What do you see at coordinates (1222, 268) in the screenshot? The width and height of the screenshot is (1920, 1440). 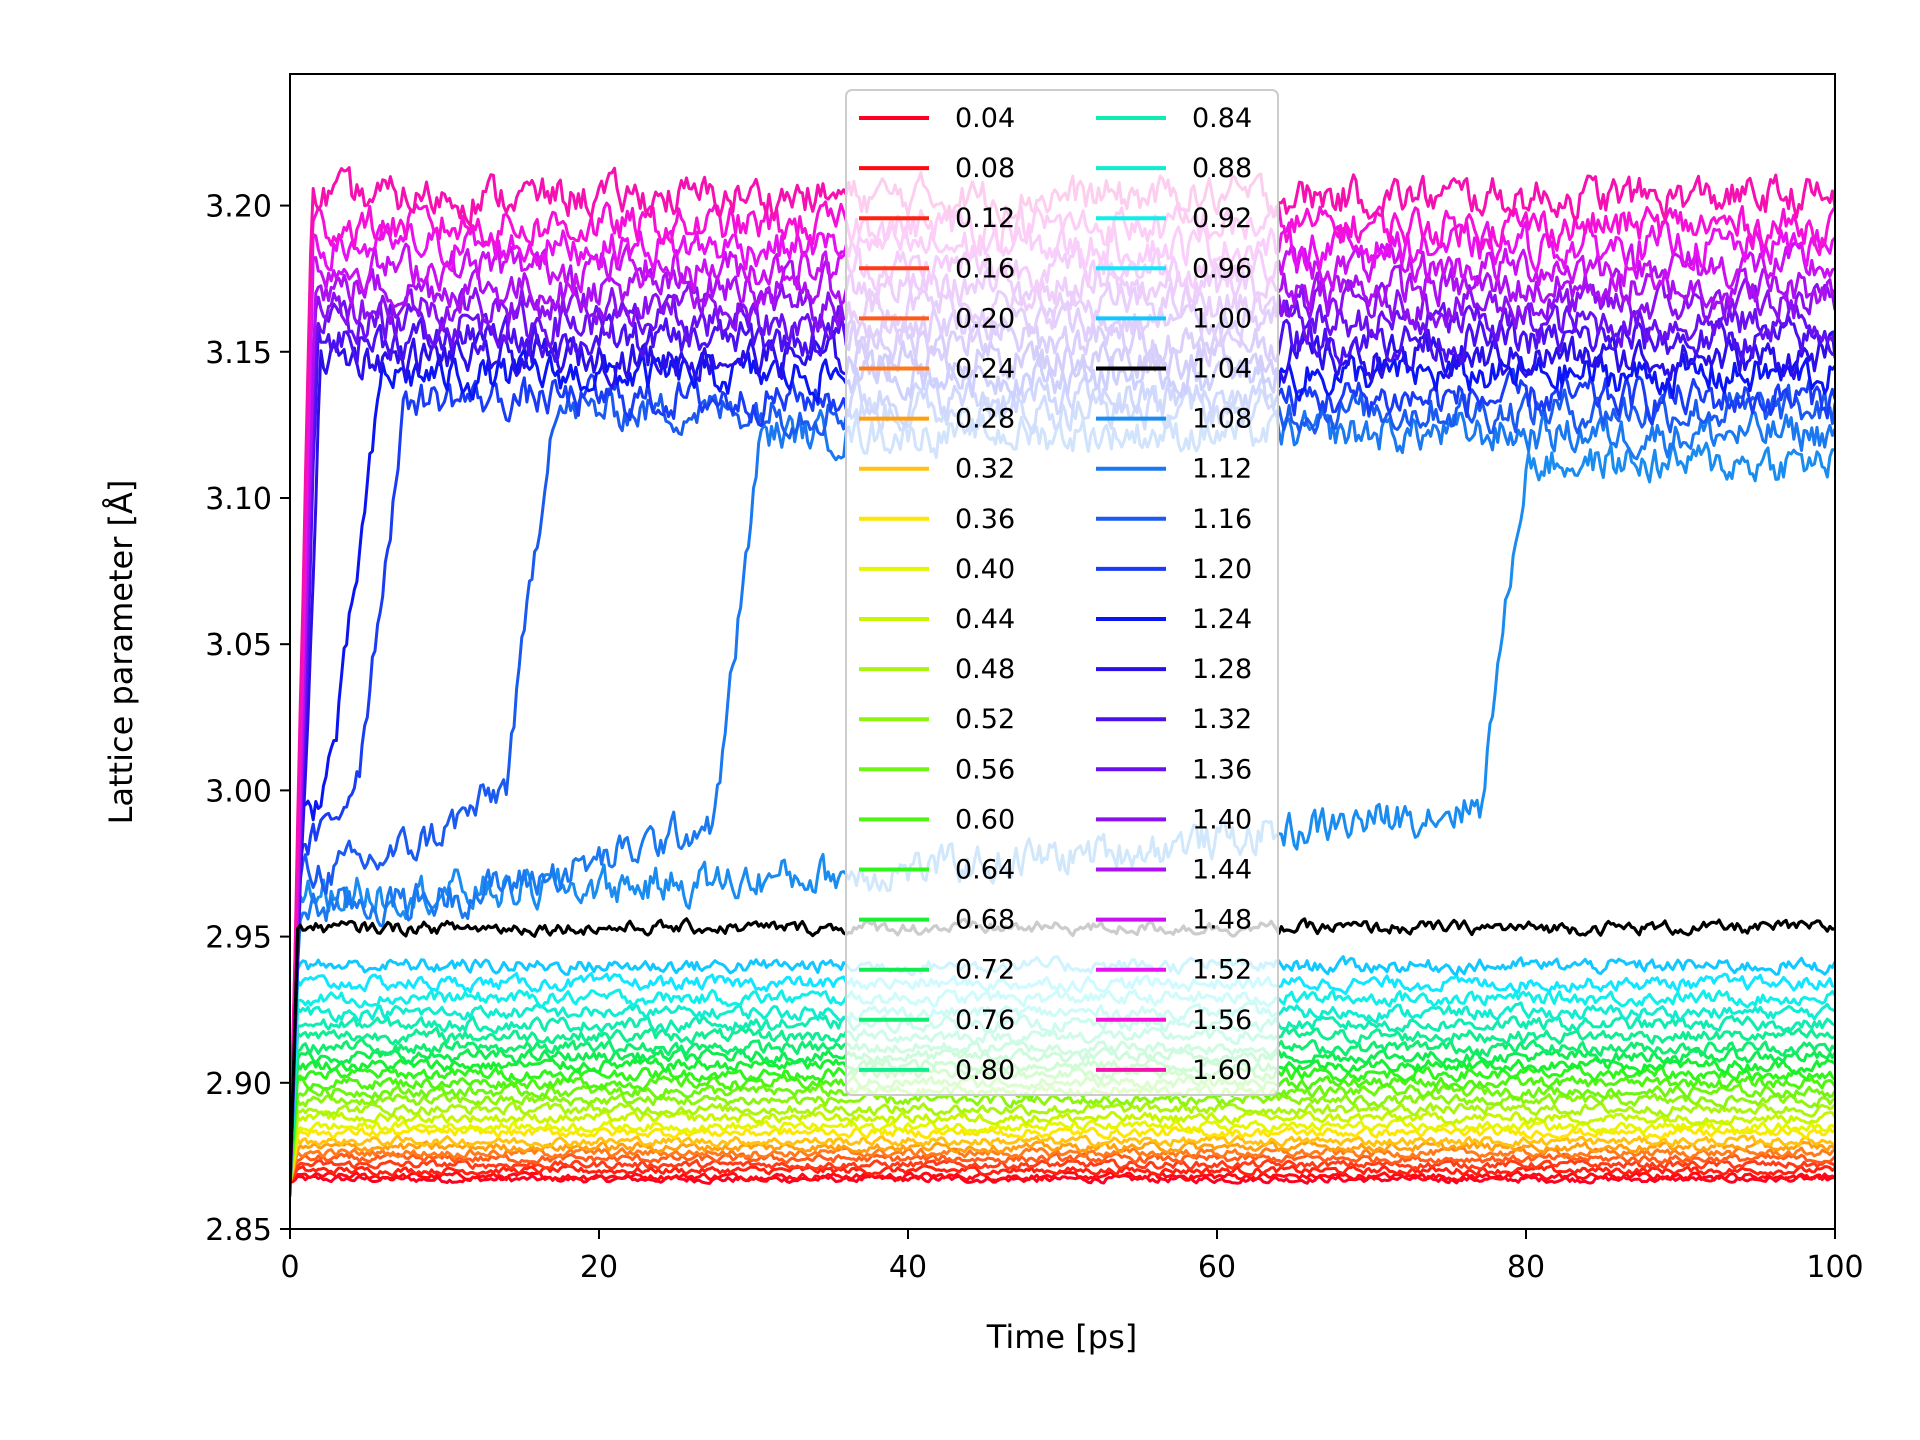 I see `legend-label: 0.96` at bounding box center [1222, 268].